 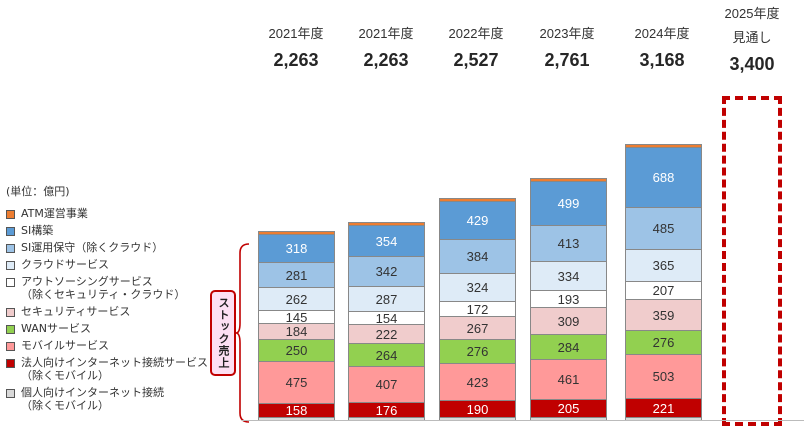 I want to click on bar-segment: 193, so click(x=568, y=298).